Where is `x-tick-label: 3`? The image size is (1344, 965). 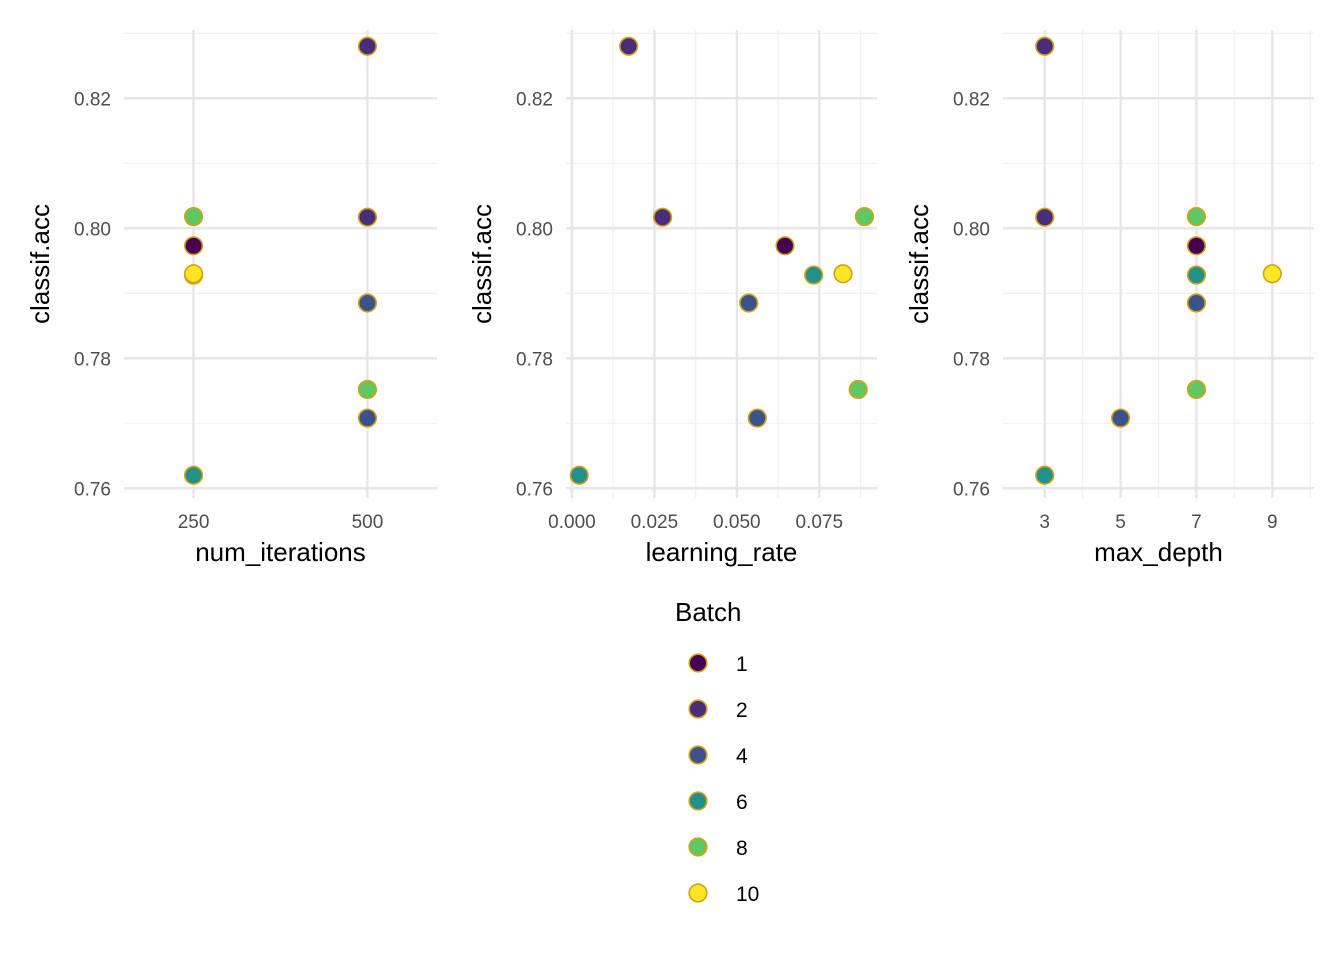 x-tick-label: 3 is located at coordinates (1044, 522).